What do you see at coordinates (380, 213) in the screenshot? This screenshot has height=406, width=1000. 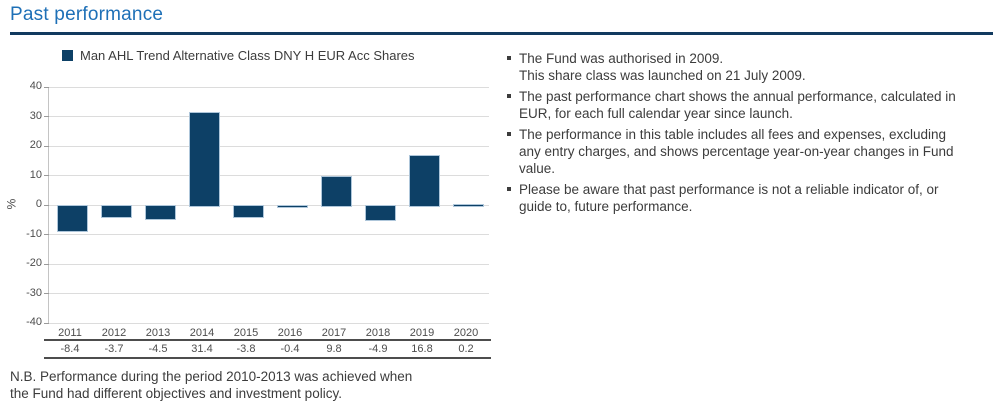 I see `bar-2018` at bounding box center [380, 213].